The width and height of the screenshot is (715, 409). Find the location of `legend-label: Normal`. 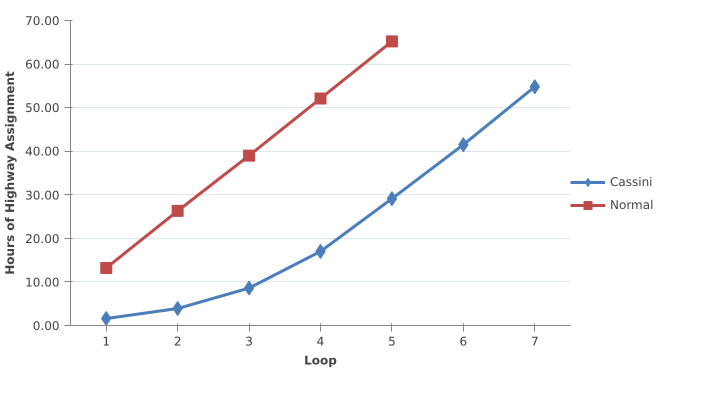

legend-label: Normal is located at coordinates (632, 205).